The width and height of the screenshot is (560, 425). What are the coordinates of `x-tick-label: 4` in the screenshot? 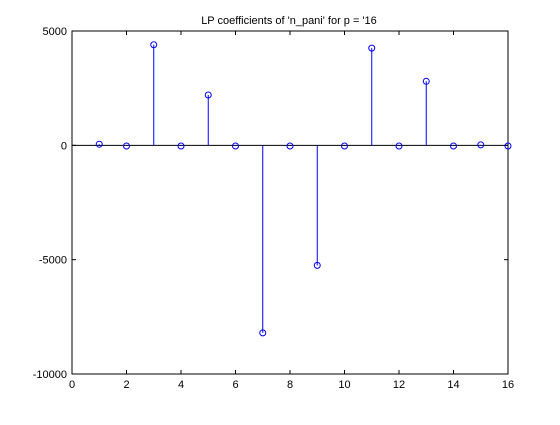 It's located at (181, 385).